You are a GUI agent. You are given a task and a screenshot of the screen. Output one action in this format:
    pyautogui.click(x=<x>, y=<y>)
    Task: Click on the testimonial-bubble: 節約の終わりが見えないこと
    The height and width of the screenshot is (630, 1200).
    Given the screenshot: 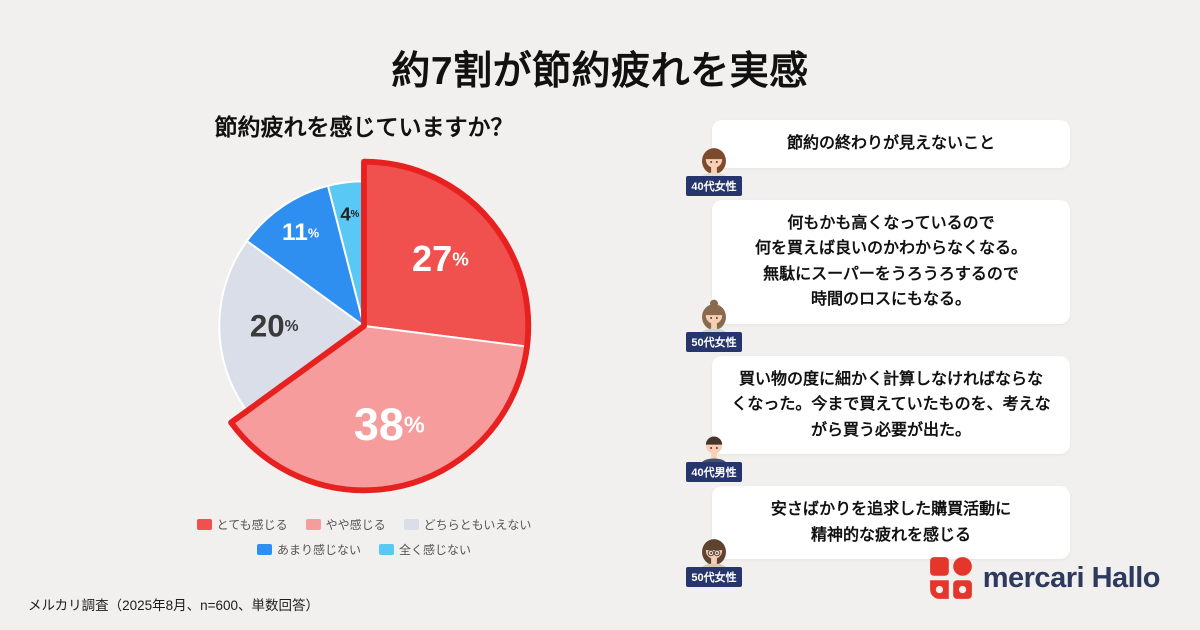 What is the action you would take?
    pyautogui.click(x=891, y=144)
    